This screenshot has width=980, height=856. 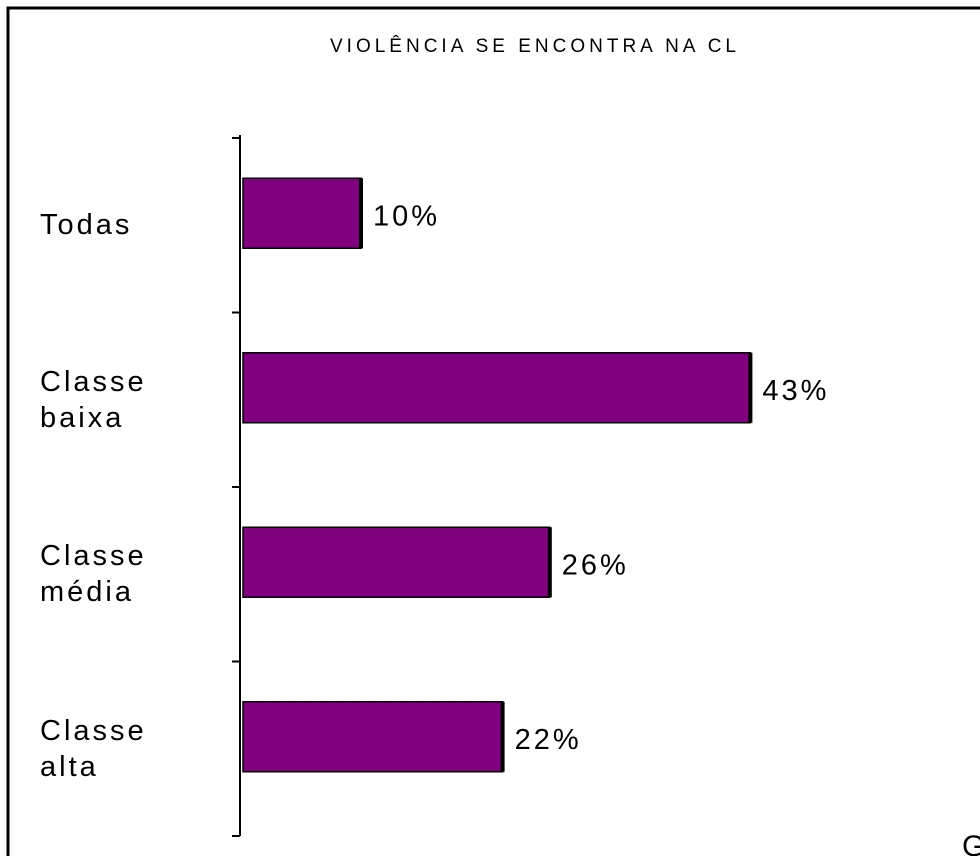 What do you see at coordinates (93, 574) in the screenshot?
I see `category-label: Classe média` at bounding box center [93, 574].